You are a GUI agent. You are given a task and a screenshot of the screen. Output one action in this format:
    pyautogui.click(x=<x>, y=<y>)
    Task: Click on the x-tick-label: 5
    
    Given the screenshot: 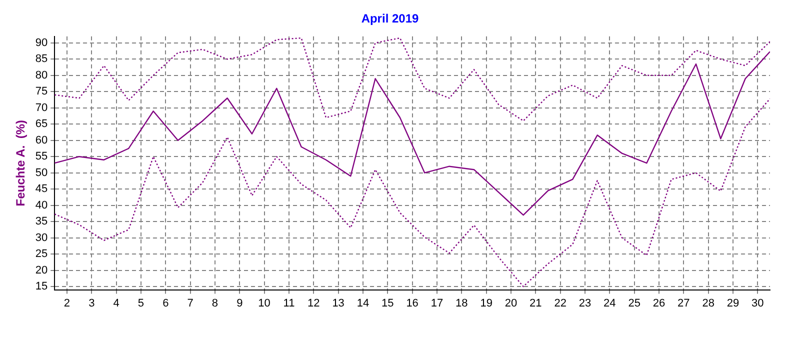 What is the action you would take?
    pyautogui.click(x=141, y=303)
    